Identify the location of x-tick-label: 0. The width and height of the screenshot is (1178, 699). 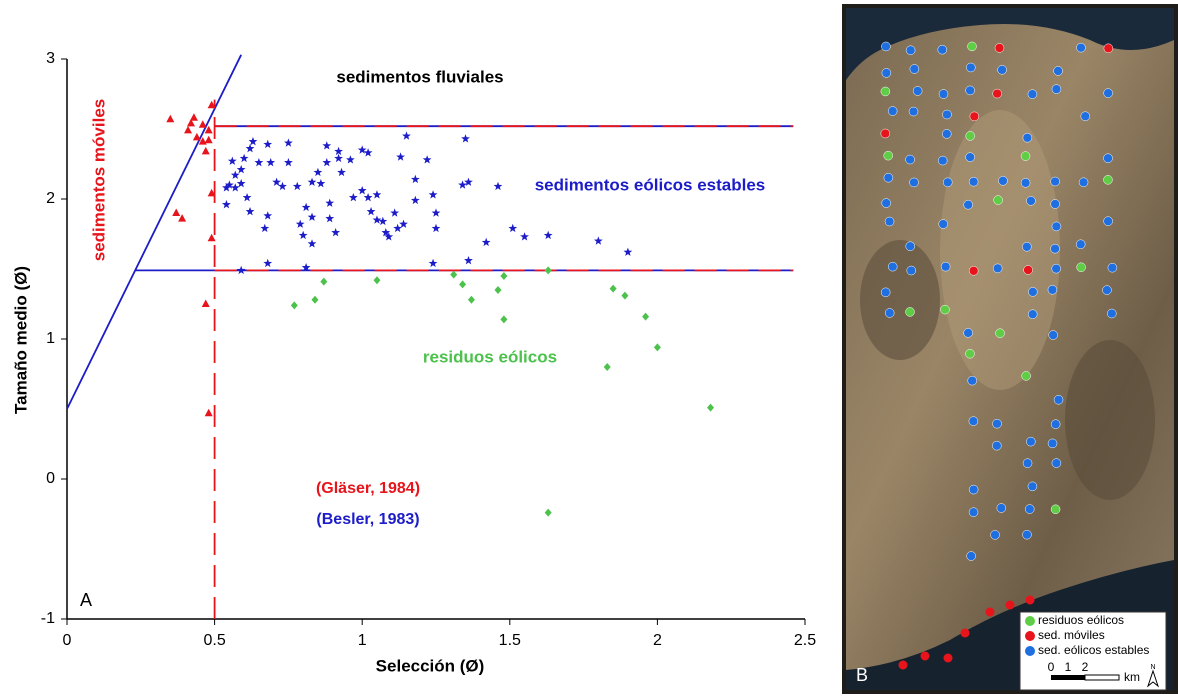
(67, 640).